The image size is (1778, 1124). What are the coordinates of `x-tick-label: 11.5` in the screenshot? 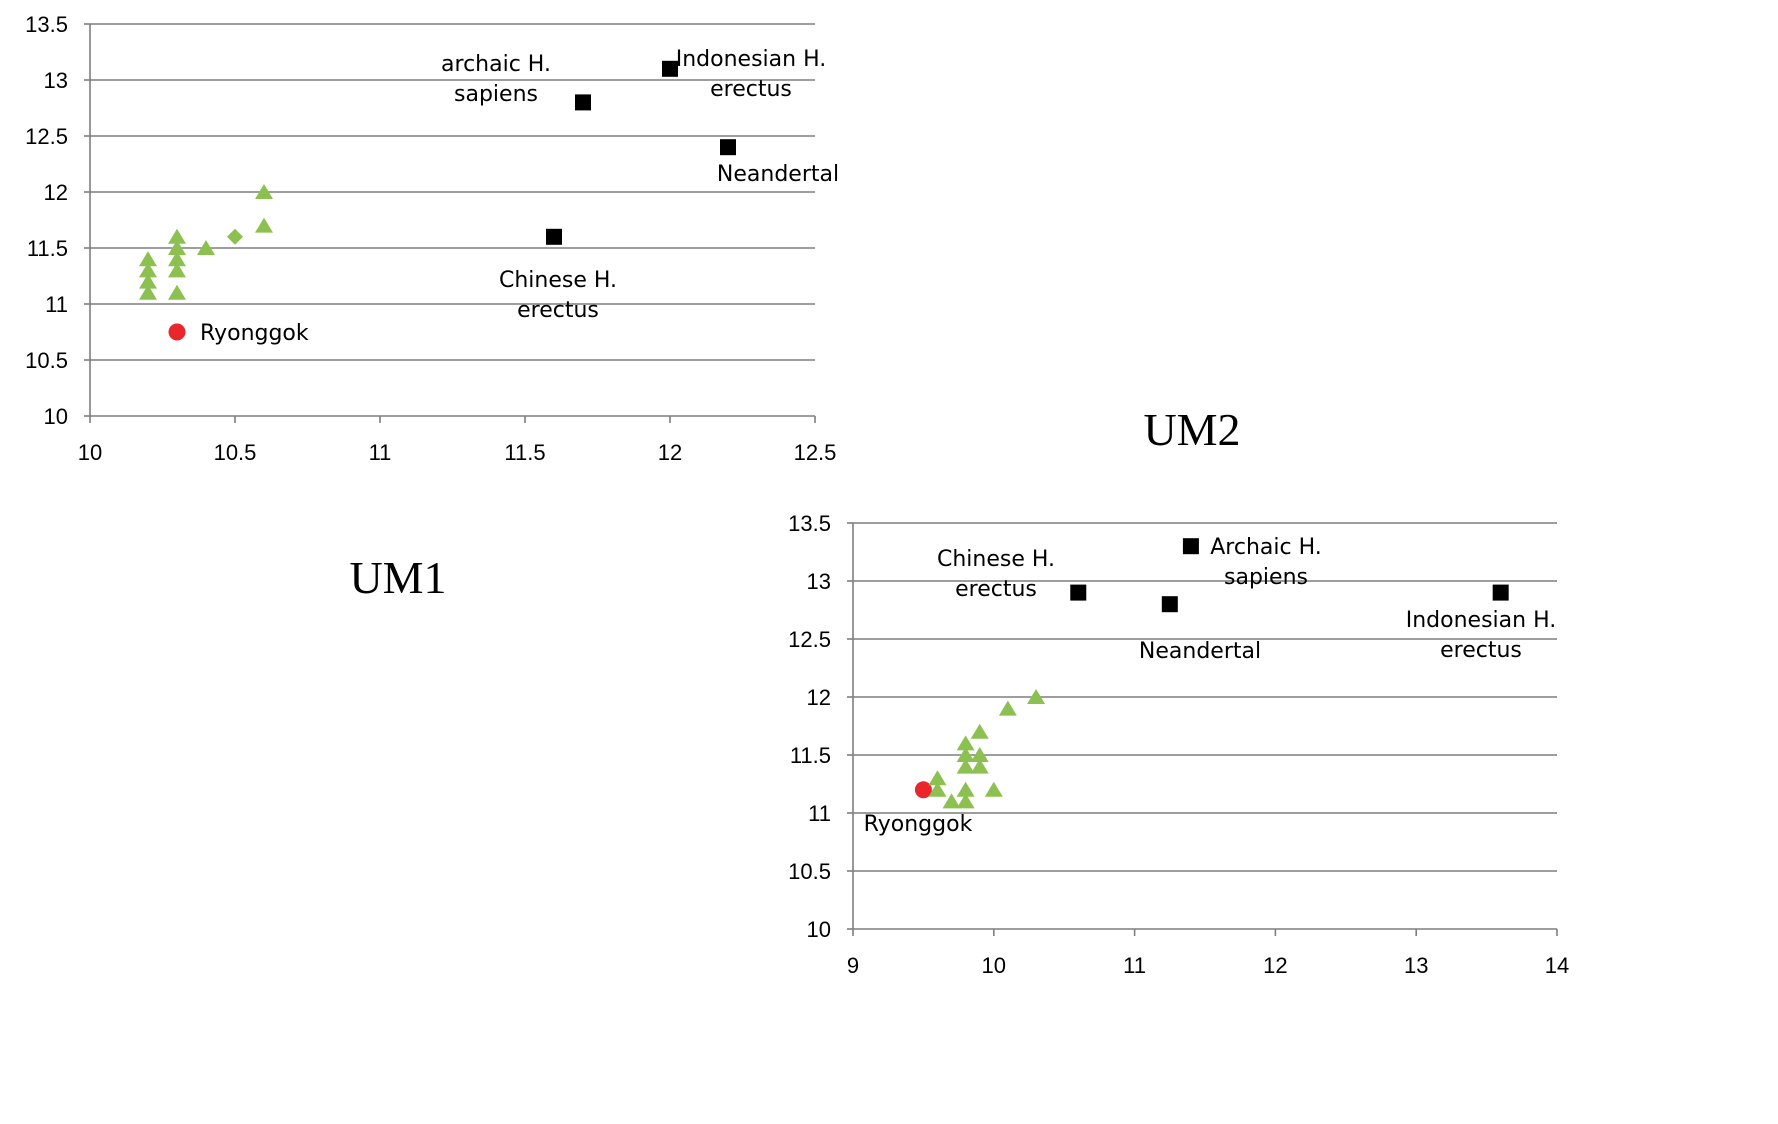 It's located at (524, 452).